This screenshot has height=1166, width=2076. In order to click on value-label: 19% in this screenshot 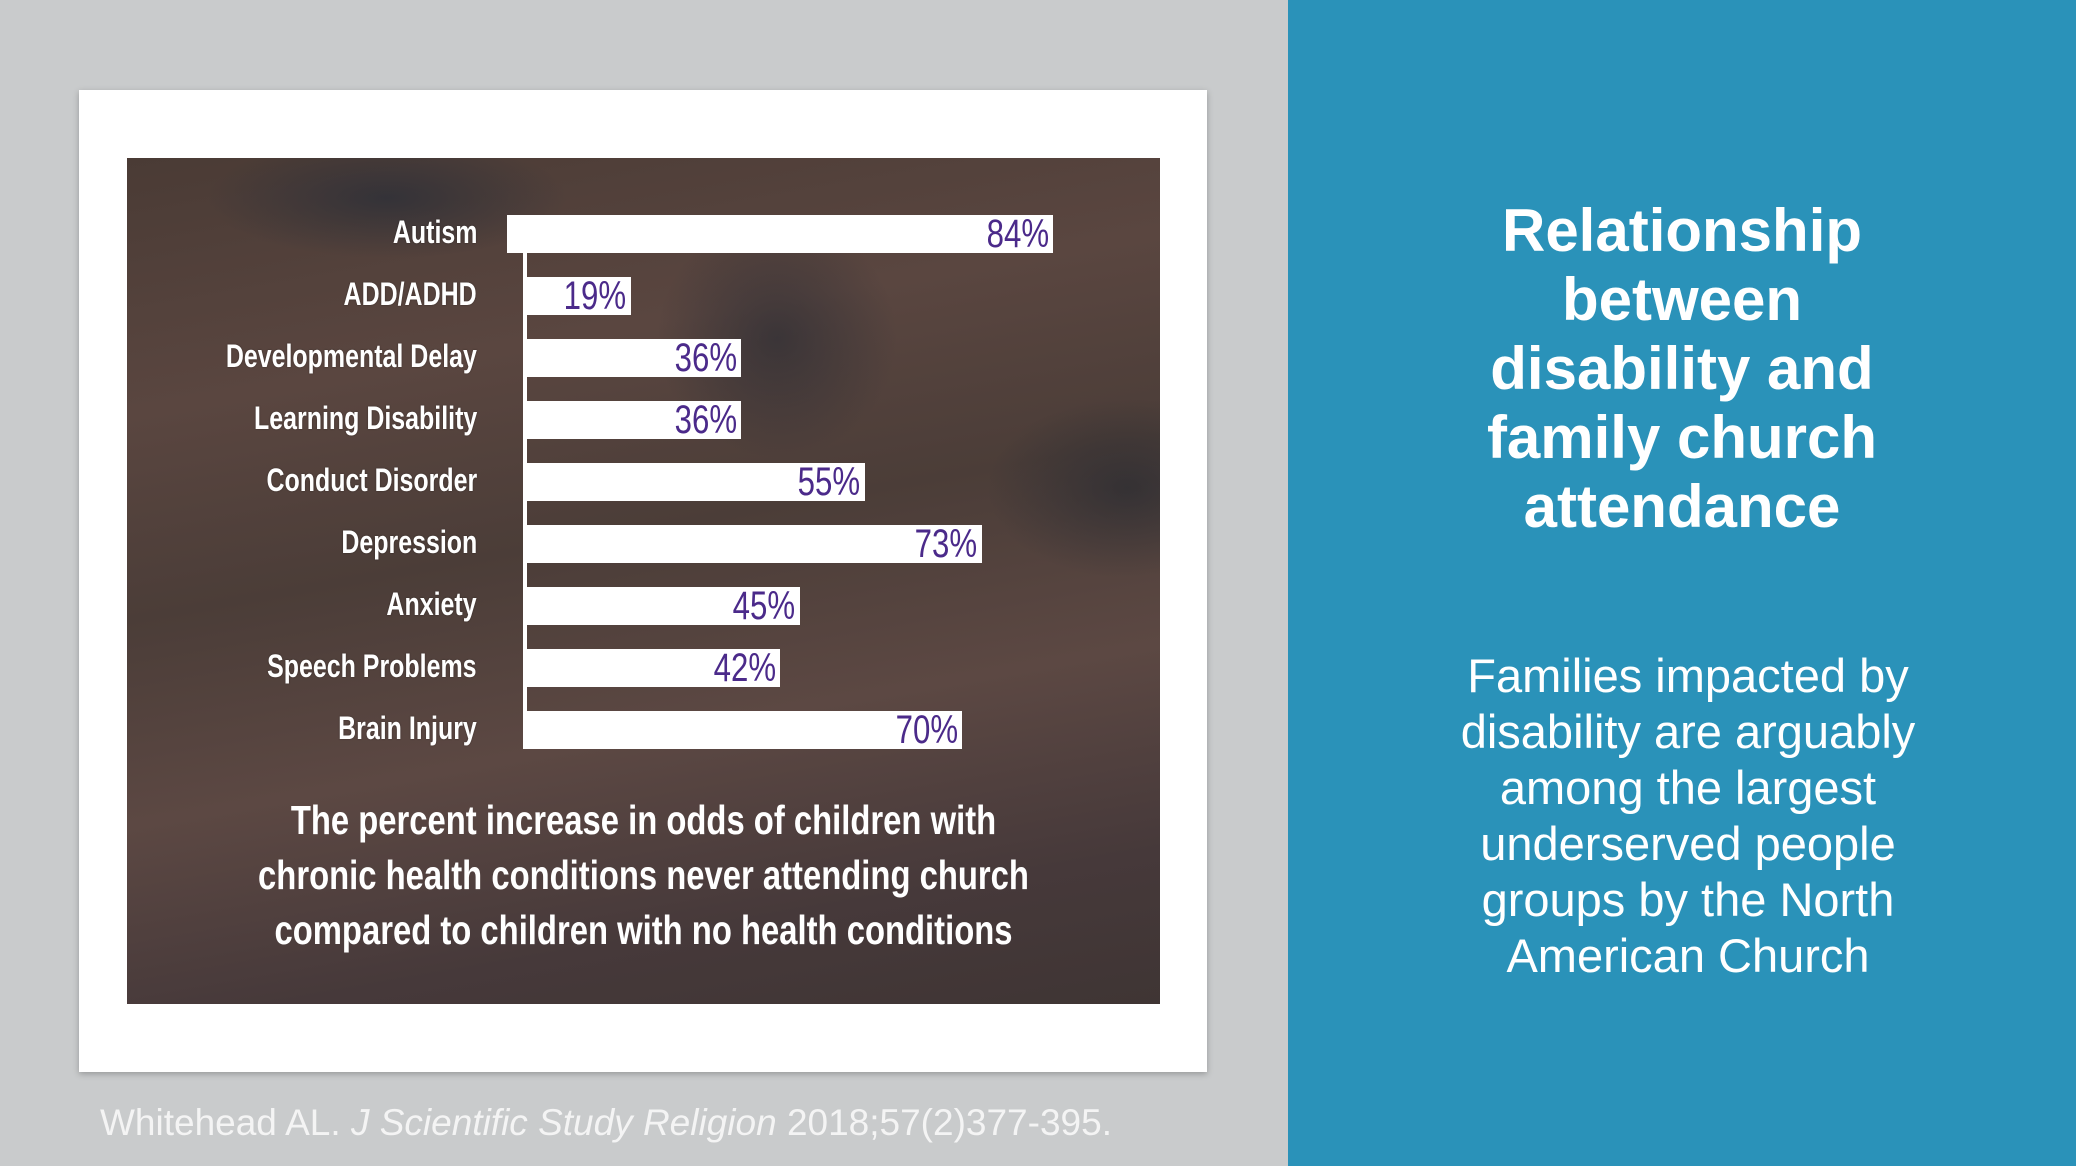, I will do `click(595, 296)`.